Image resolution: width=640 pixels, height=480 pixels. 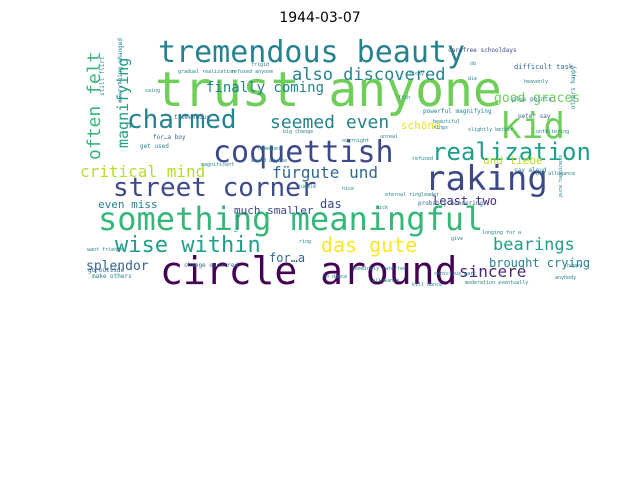 I want to click on cloud-word: want friends, so click(x=105, y=250).